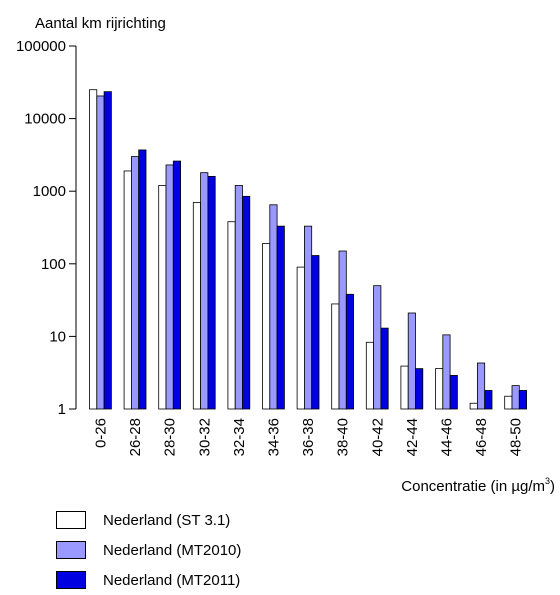 The width and height of the screenshot is (560, 595). What do you see at coordinates (162, 297) in the screenshot?
I see `bar-28-30-s1` at bounding box center [162, 297].